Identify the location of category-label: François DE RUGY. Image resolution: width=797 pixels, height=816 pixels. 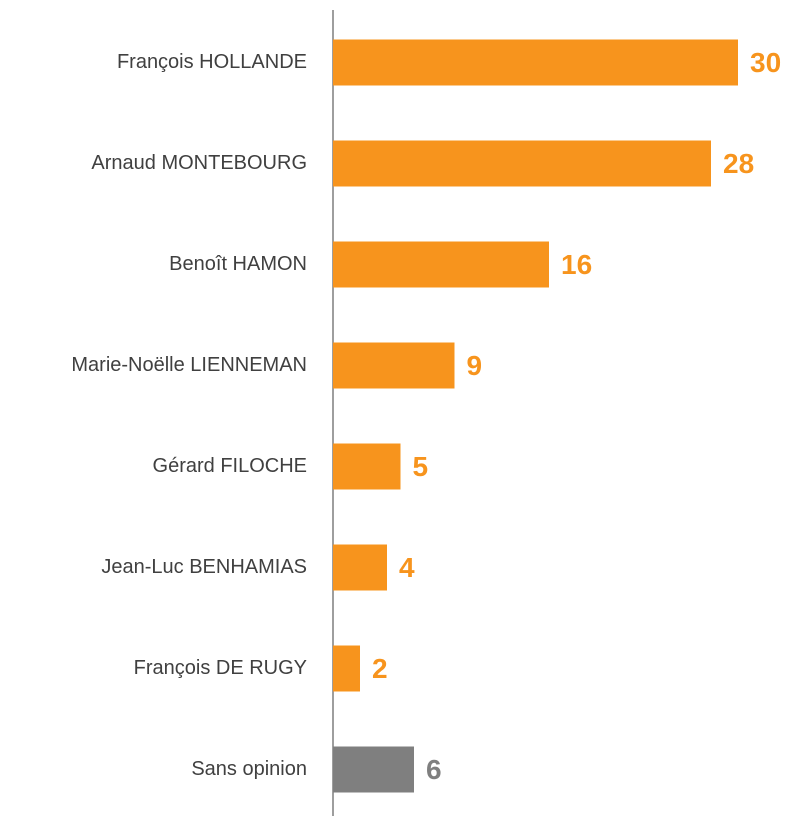
(220, 668).